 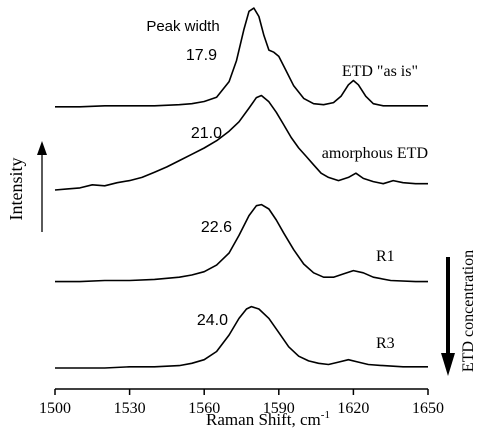 I want to click on concentration-label: ETD concentration, so click(x=468, y=311).